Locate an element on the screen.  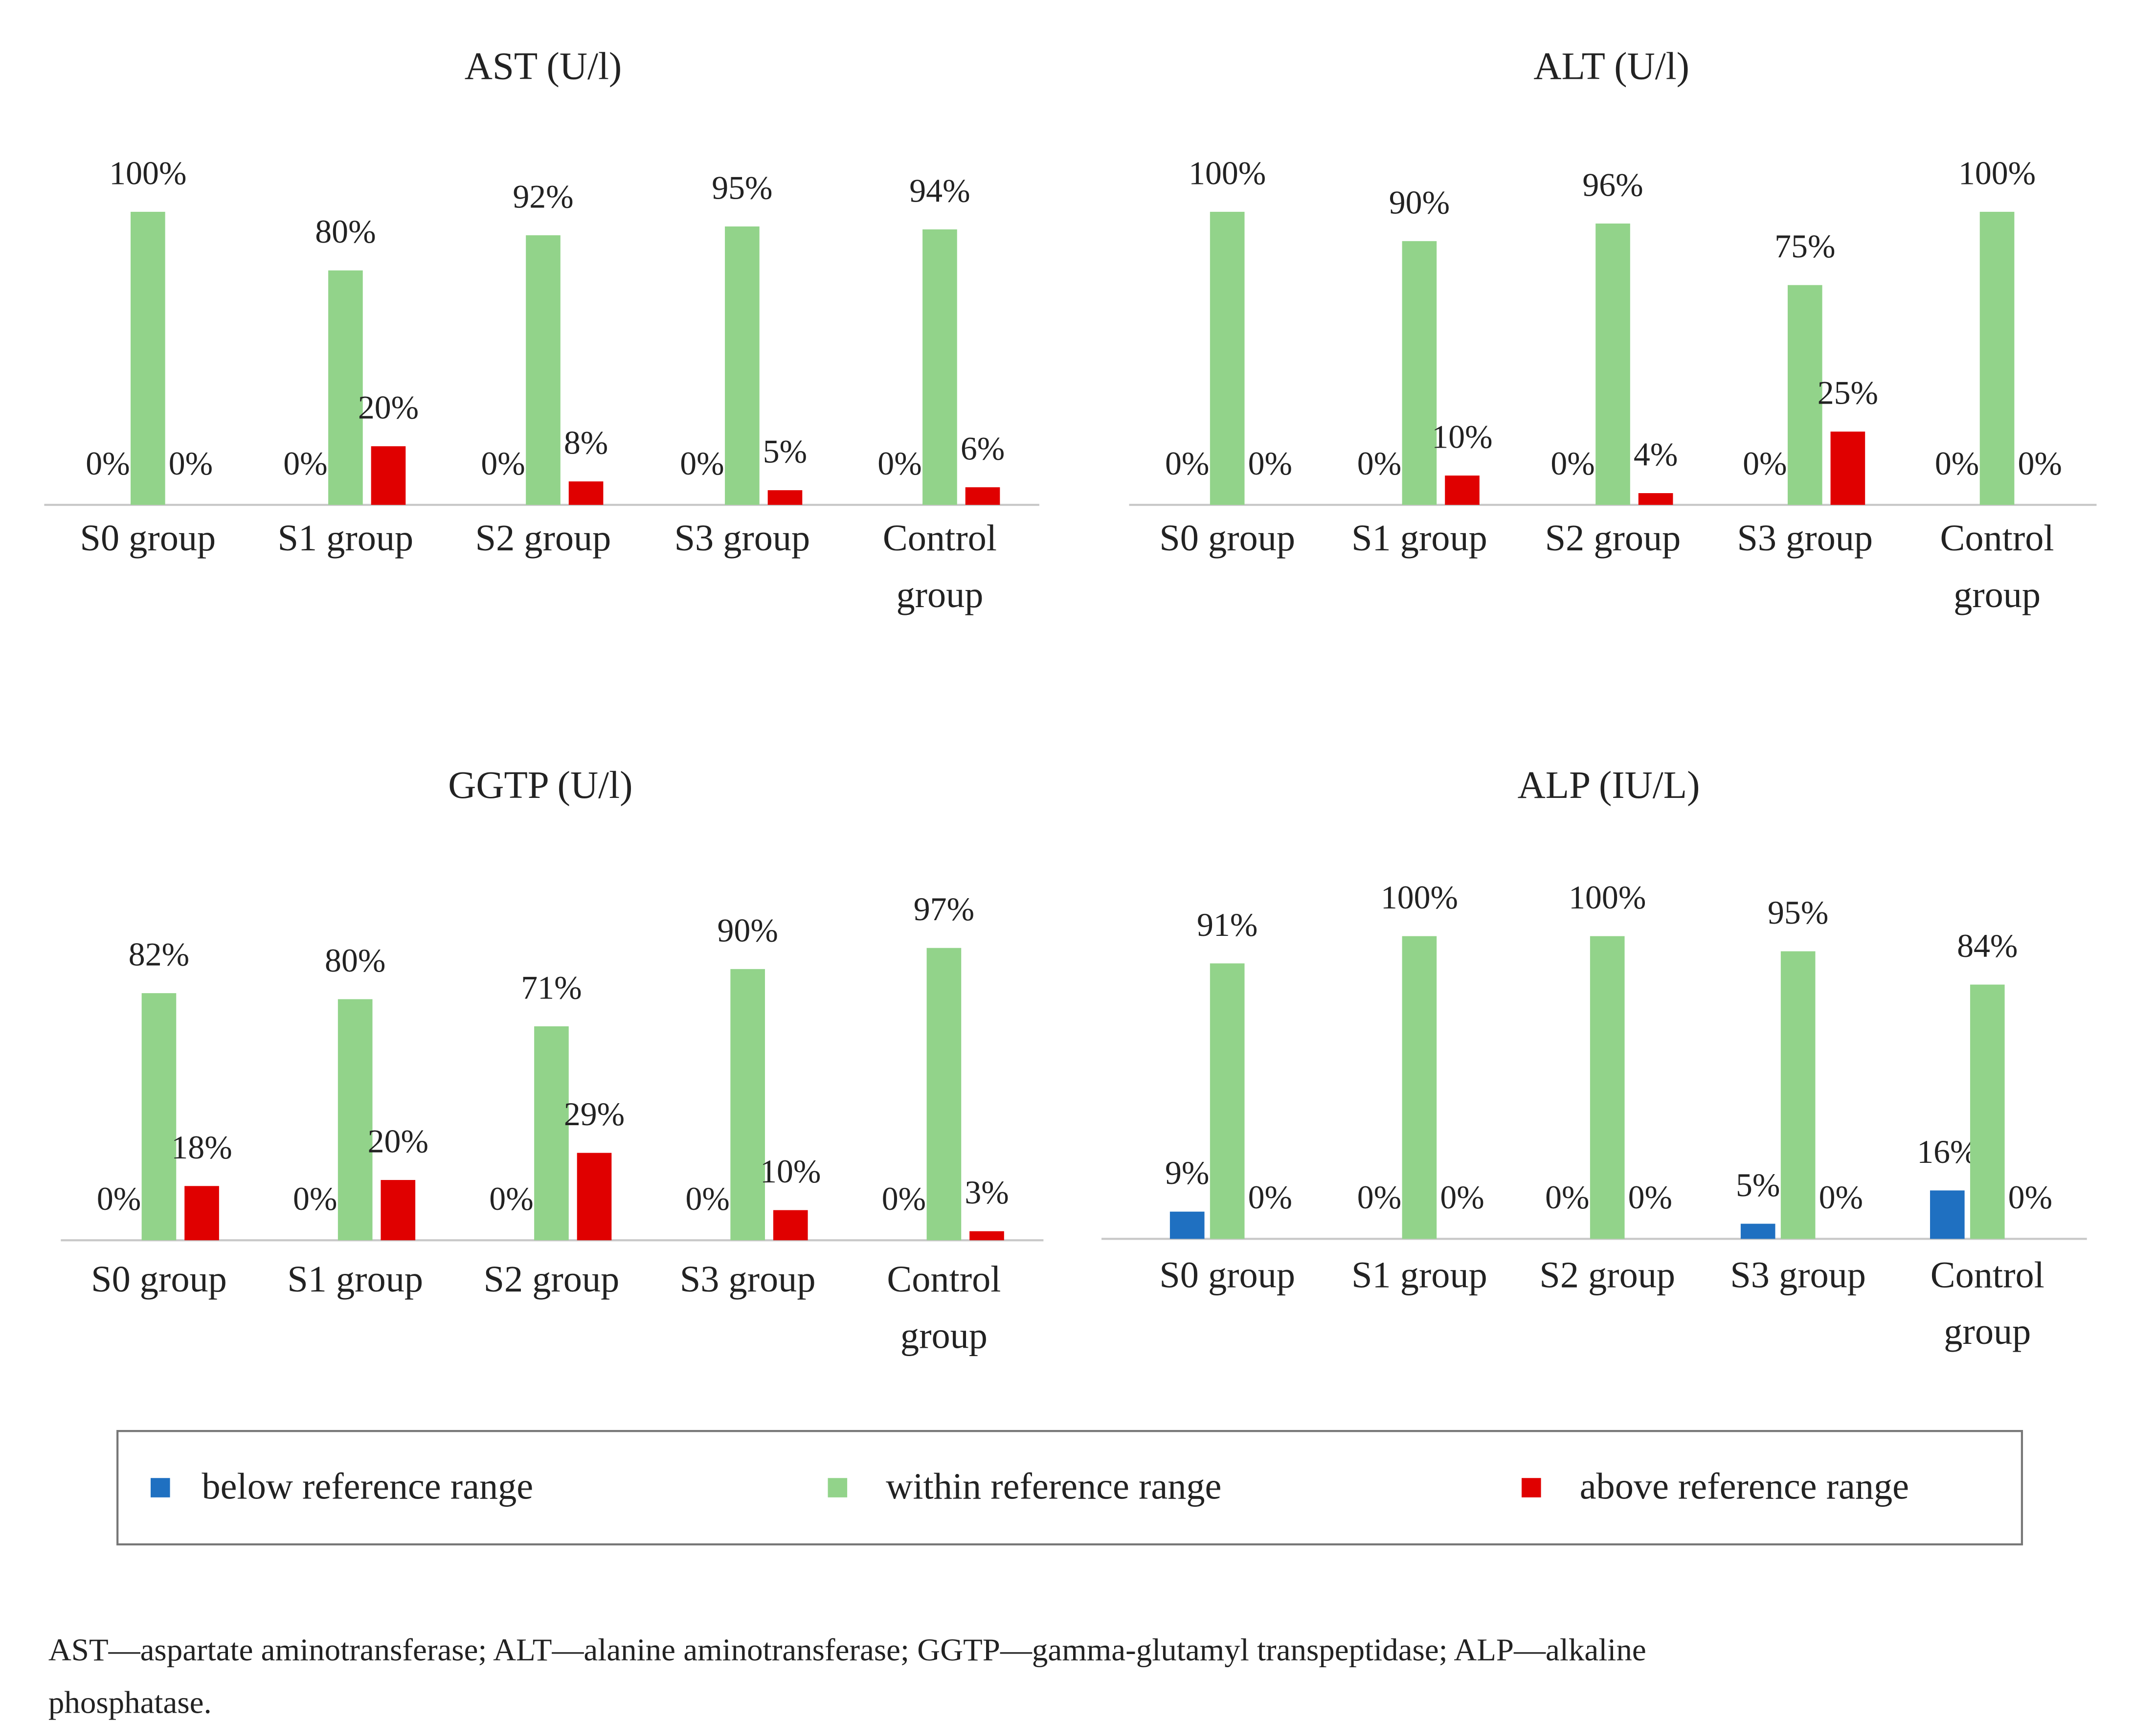
data-label: 29% is located at coordinates (594, 1114).